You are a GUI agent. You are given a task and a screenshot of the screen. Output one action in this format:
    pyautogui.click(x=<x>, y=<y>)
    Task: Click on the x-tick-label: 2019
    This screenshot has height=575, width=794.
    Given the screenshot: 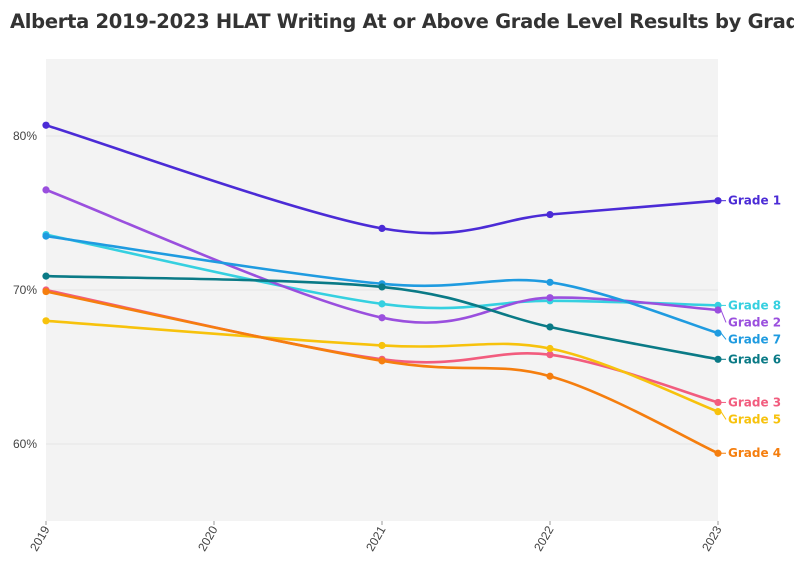 What is the action you would take?
    pyautogui.click(x=40, y=538)
    